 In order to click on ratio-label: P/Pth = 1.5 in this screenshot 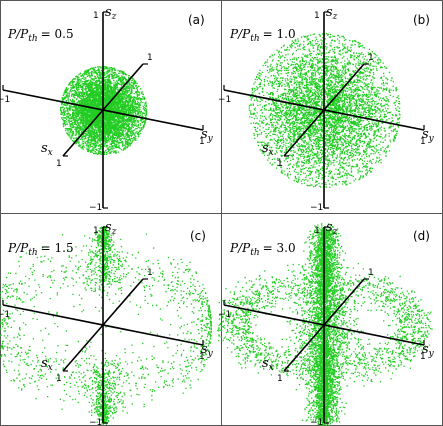, I will do `click(40, 249)`.